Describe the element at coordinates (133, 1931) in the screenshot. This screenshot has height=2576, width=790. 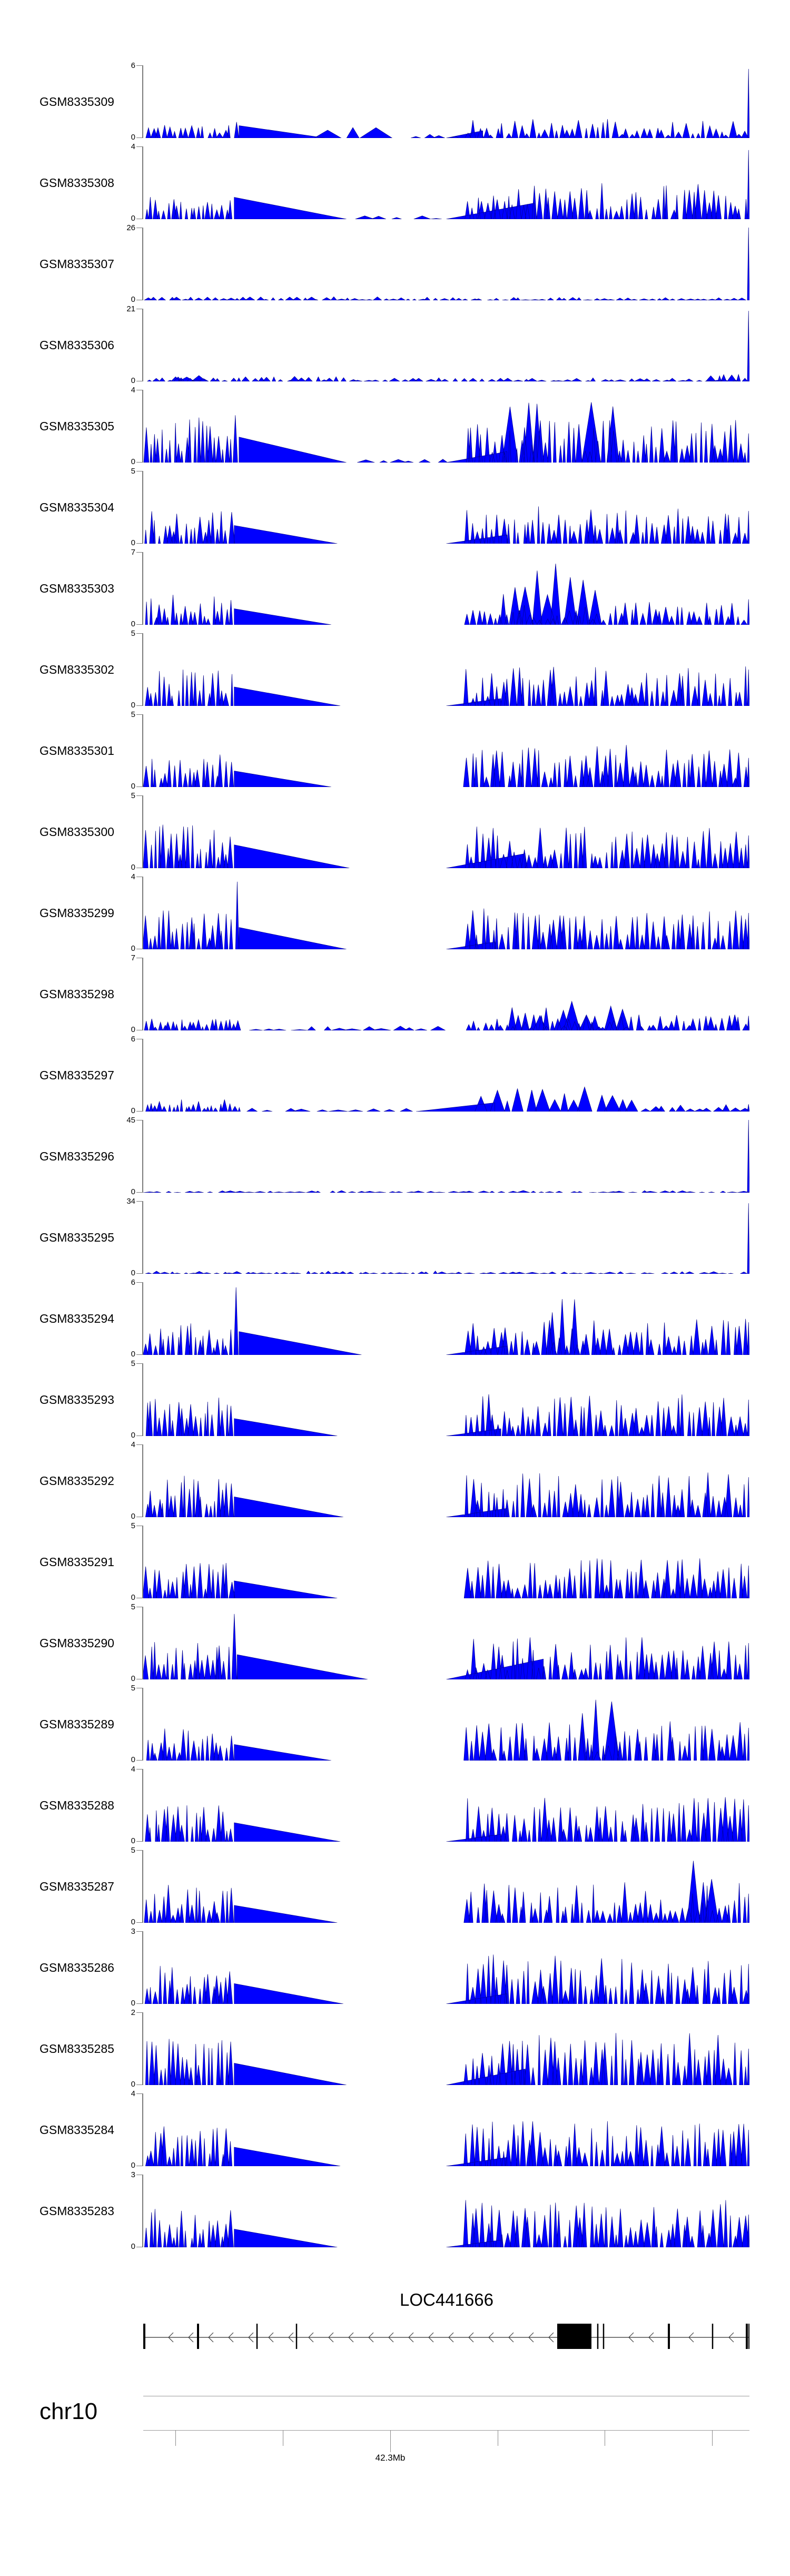
I see `y-axis-max-label: 3` at that location.